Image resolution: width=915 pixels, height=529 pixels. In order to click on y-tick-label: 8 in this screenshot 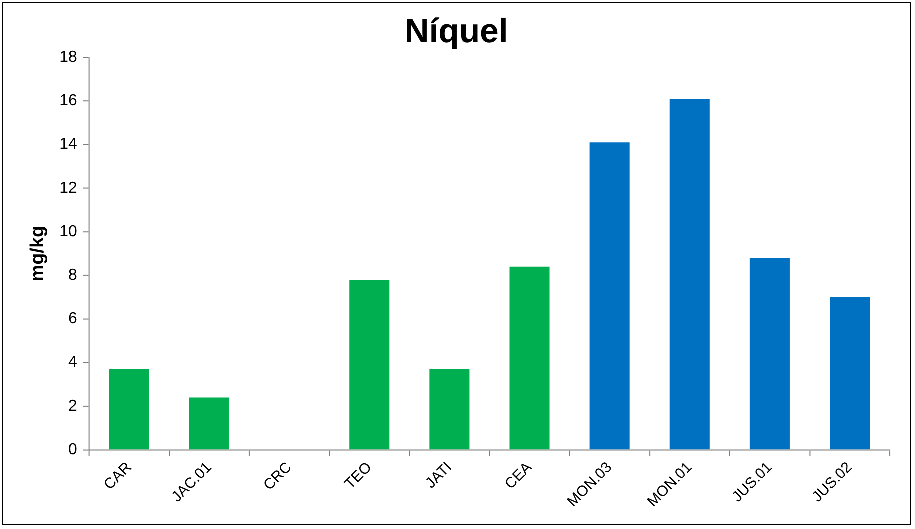, I will do `click(73, 275)`.